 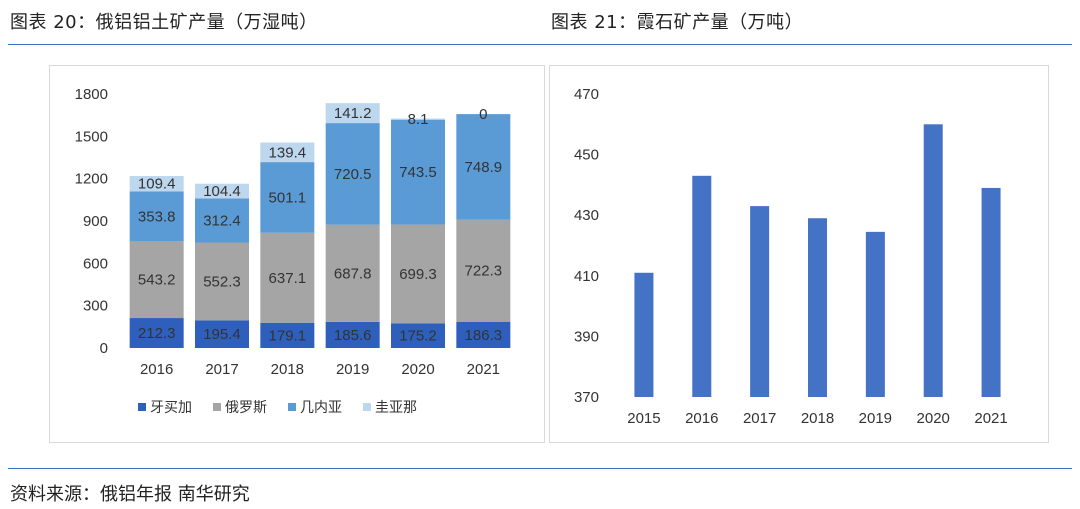 I want to click on data-label: 109.4, so click(x=157, y=184).